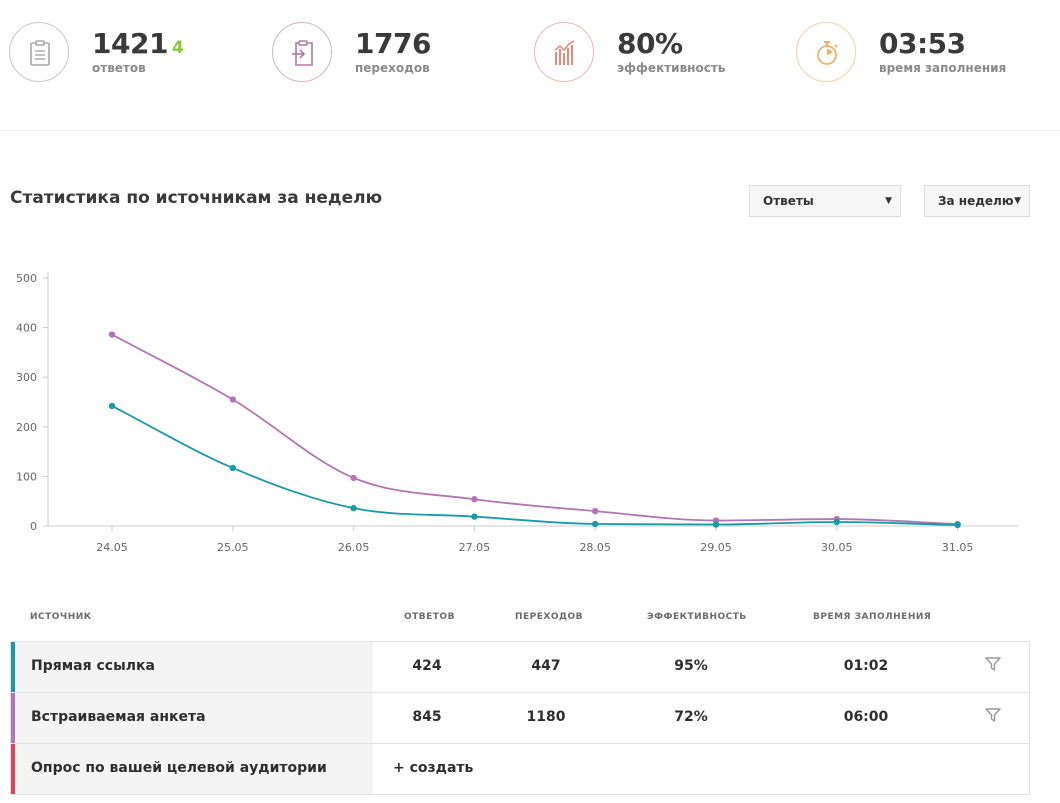 Image resolution: width=1060 pixels, height=803 pixels. Describe the element at coordinates (26, 476) in the screenshot. I see `y-tick-label: 100` at that location.